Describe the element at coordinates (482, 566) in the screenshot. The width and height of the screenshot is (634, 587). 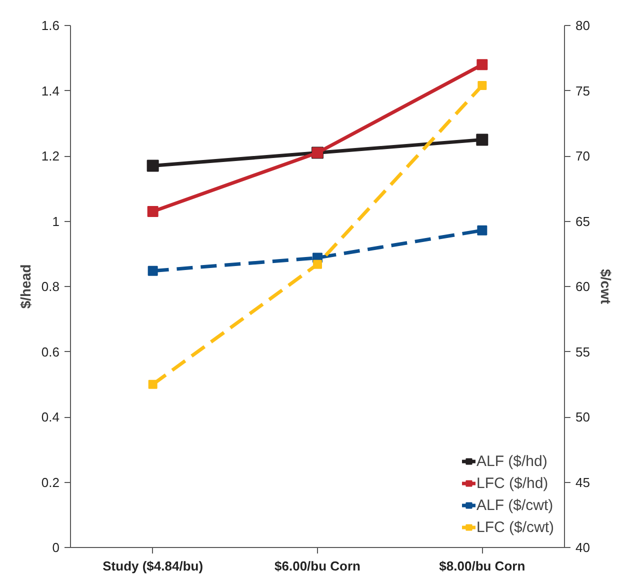
I see `x-tick-label: $8.00/bu Corn` at that location.